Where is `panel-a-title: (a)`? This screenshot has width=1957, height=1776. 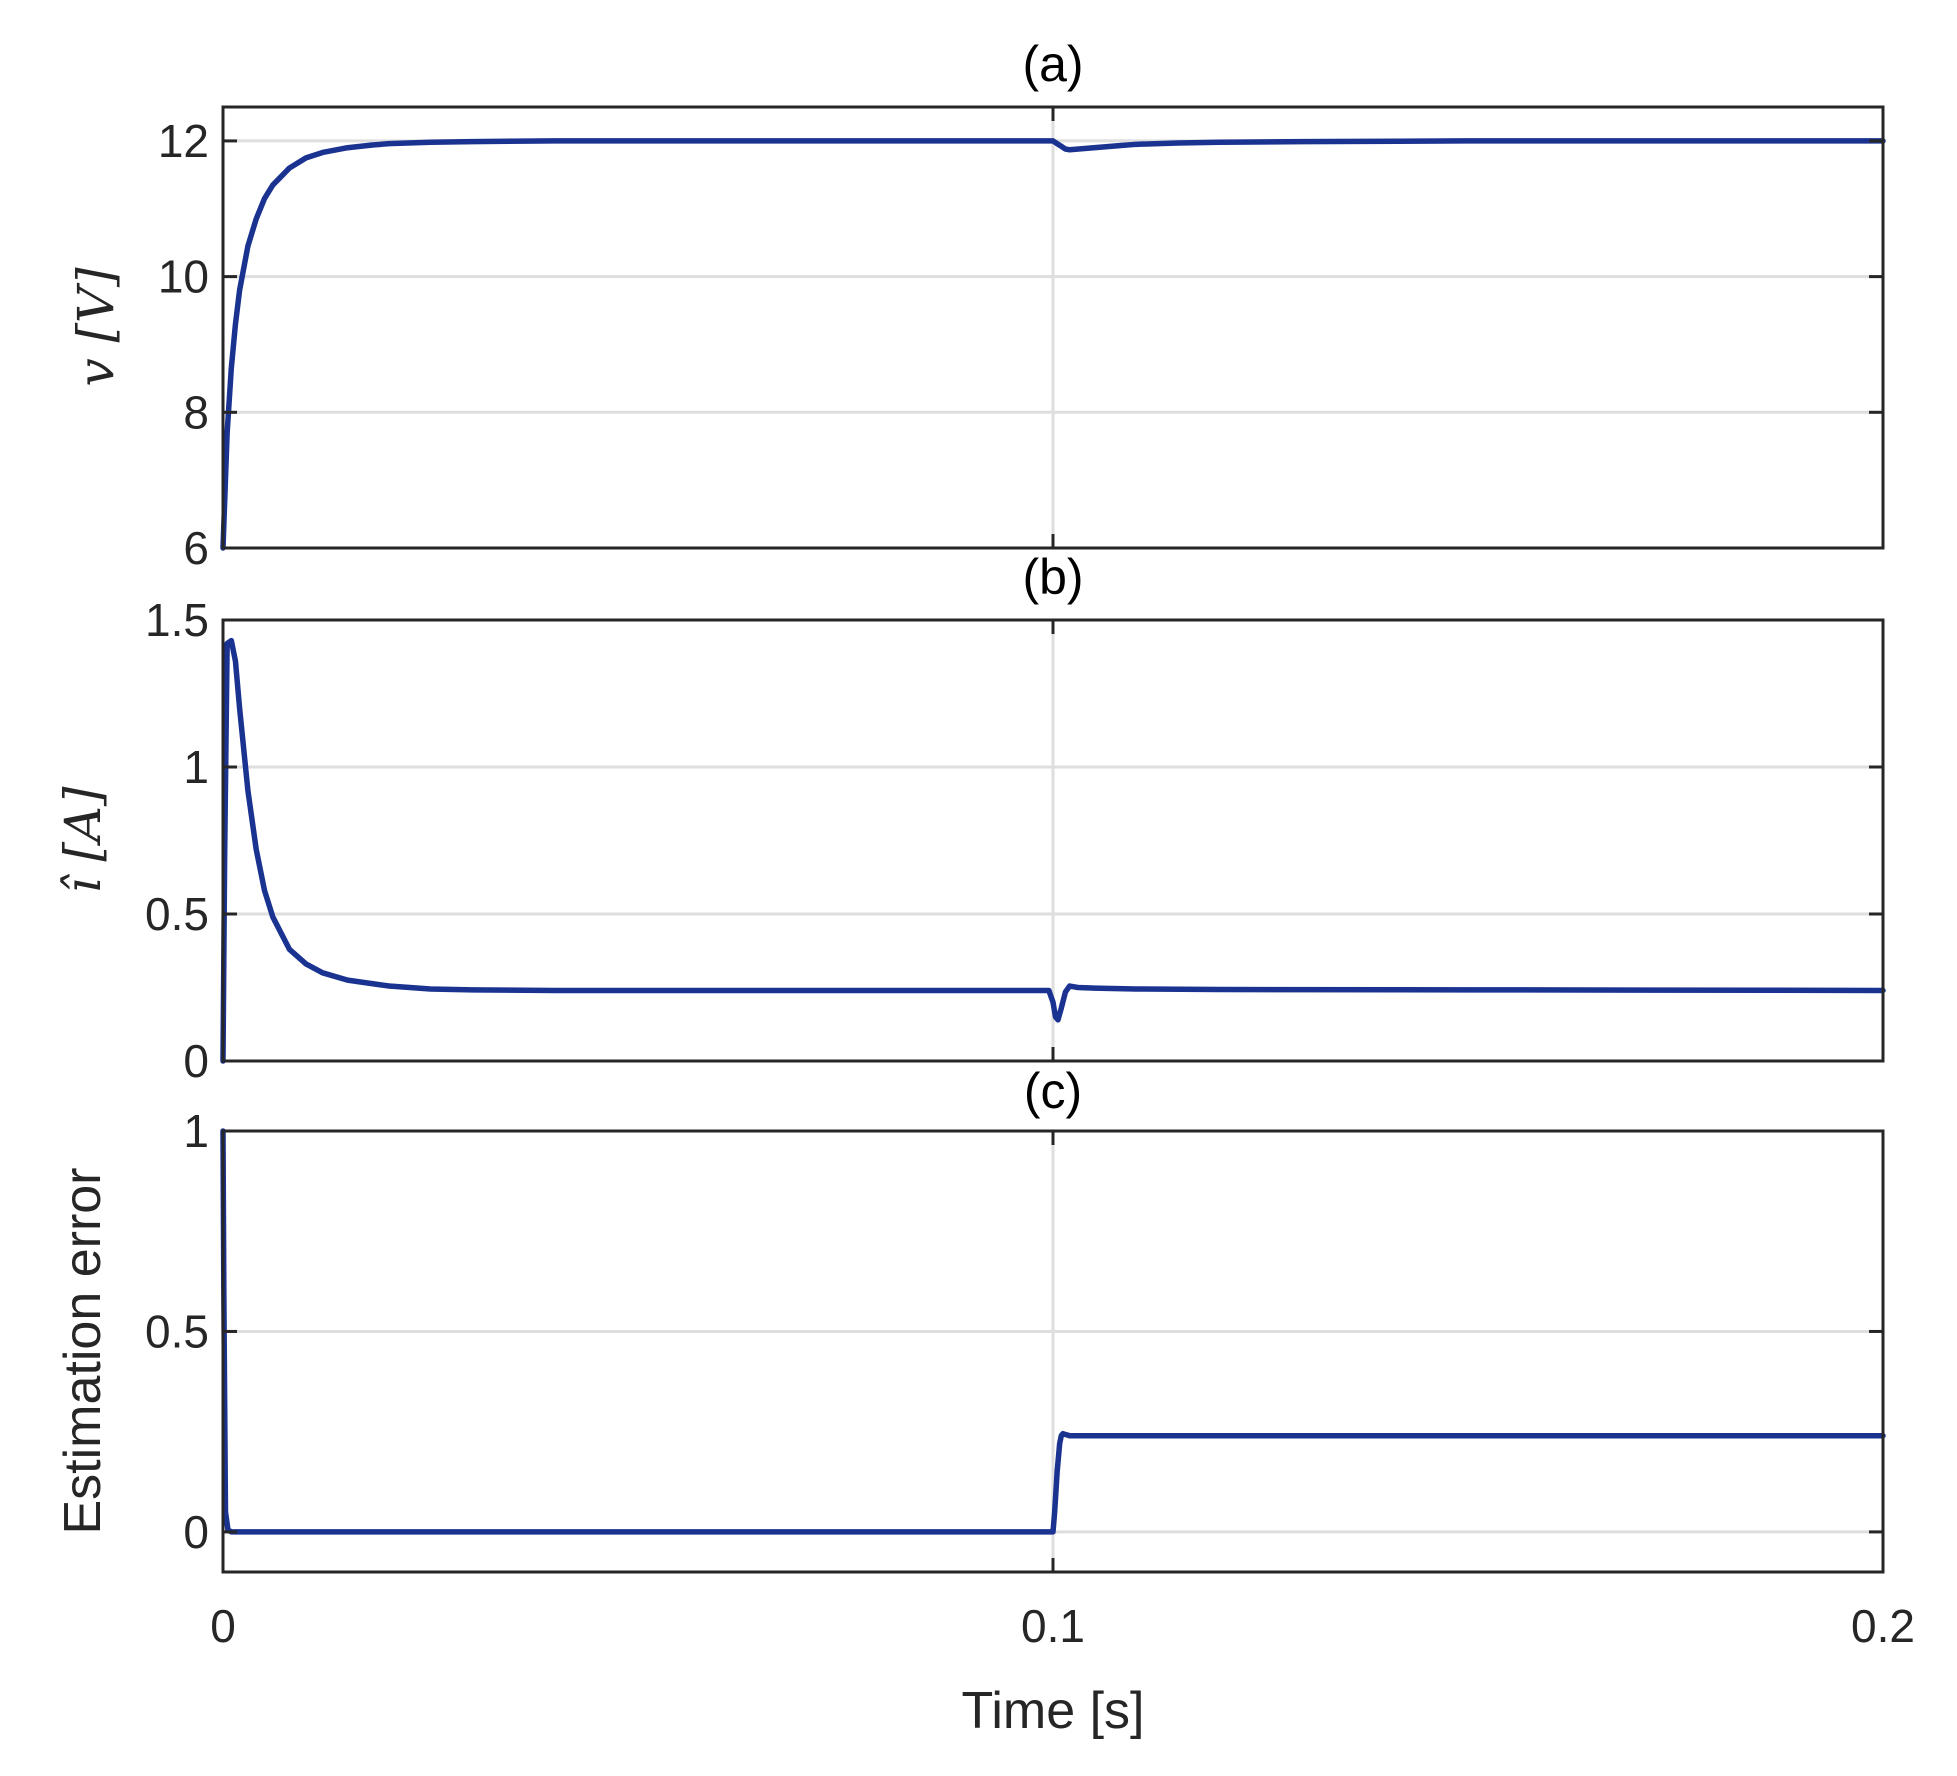
panel-a-title: (a) is located at coordinates (1052, 64).